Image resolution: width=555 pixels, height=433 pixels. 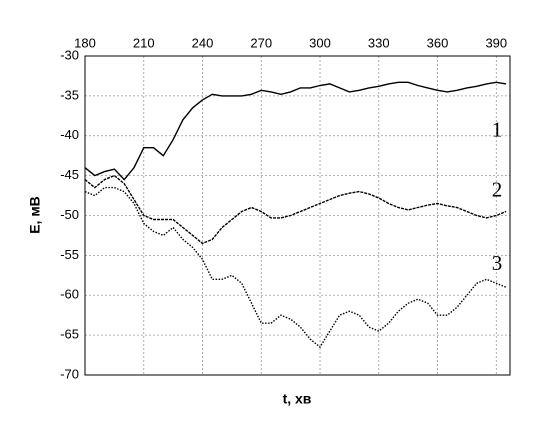 What do you see at coordinates (69, 54) in the screenshot?
I see `y-tick-label: -30` at bounding box center [69, 54].